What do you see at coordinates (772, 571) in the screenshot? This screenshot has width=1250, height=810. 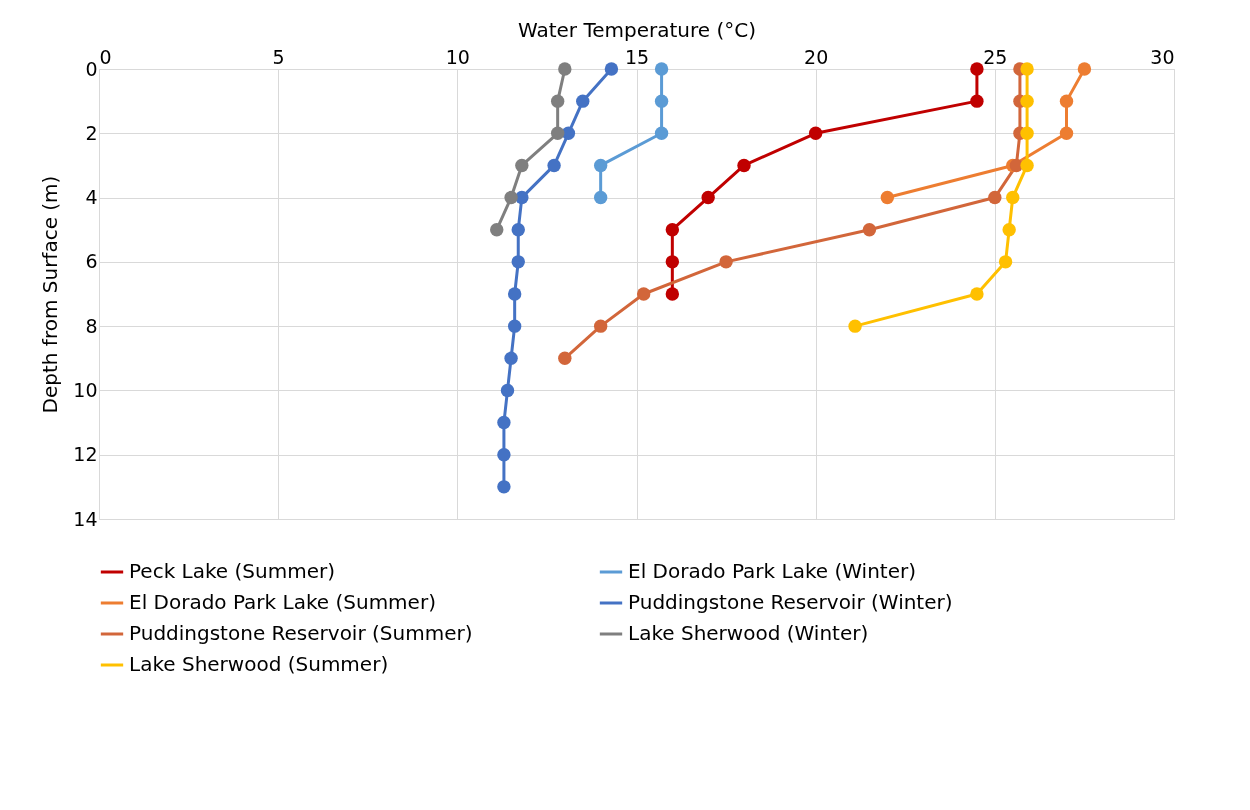 I see `legend-label: El Dorado Park Lake (Winter)` at bounding box center [772, 571].